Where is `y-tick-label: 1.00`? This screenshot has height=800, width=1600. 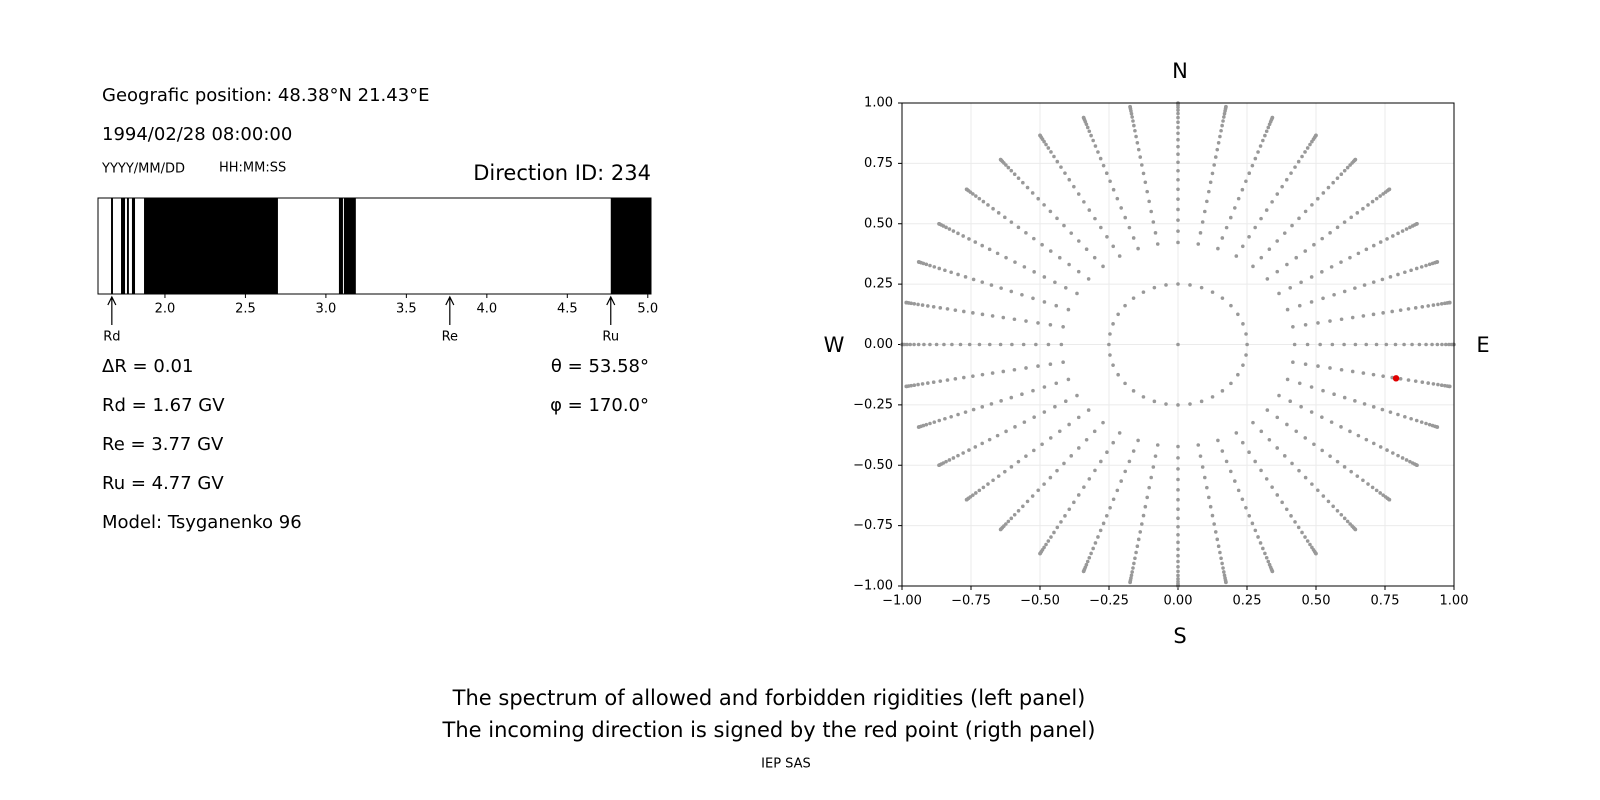
y-tick-label: 1.00 is located at coordinates (878, 103).